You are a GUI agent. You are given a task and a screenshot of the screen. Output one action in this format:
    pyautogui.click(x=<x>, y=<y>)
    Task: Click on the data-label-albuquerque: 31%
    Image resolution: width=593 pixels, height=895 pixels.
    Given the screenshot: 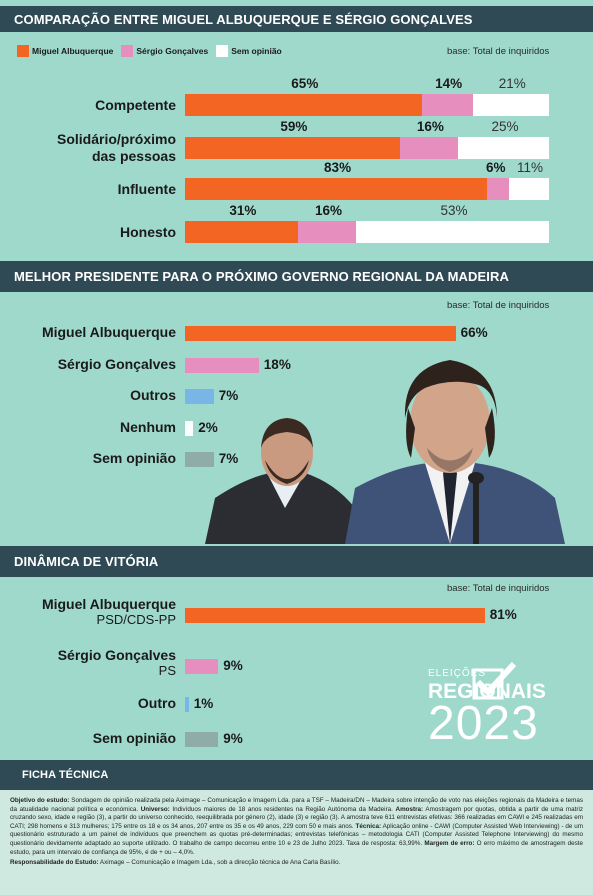 What is the action you would take?
    pyautogui.click(x=243, y=210)
    